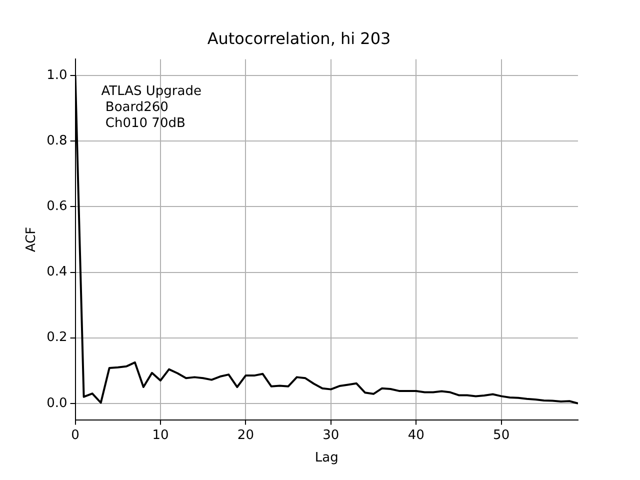 The height and width of the screenshot is (480, 640). What do you see at coordinates (57, 403) in the screenshot?
I see `y-tick-label: 0.0` at bounding box center [57, 403].